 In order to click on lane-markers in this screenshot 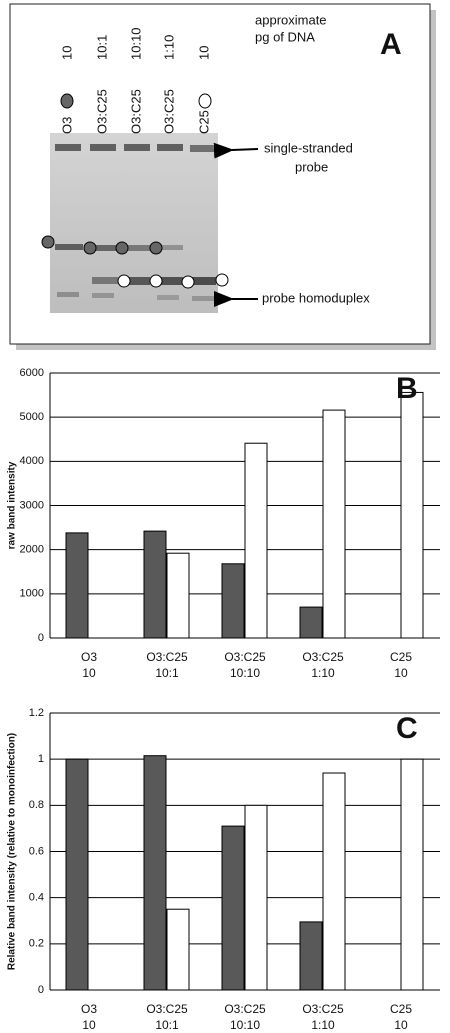, I will do `click(135, 191)`.